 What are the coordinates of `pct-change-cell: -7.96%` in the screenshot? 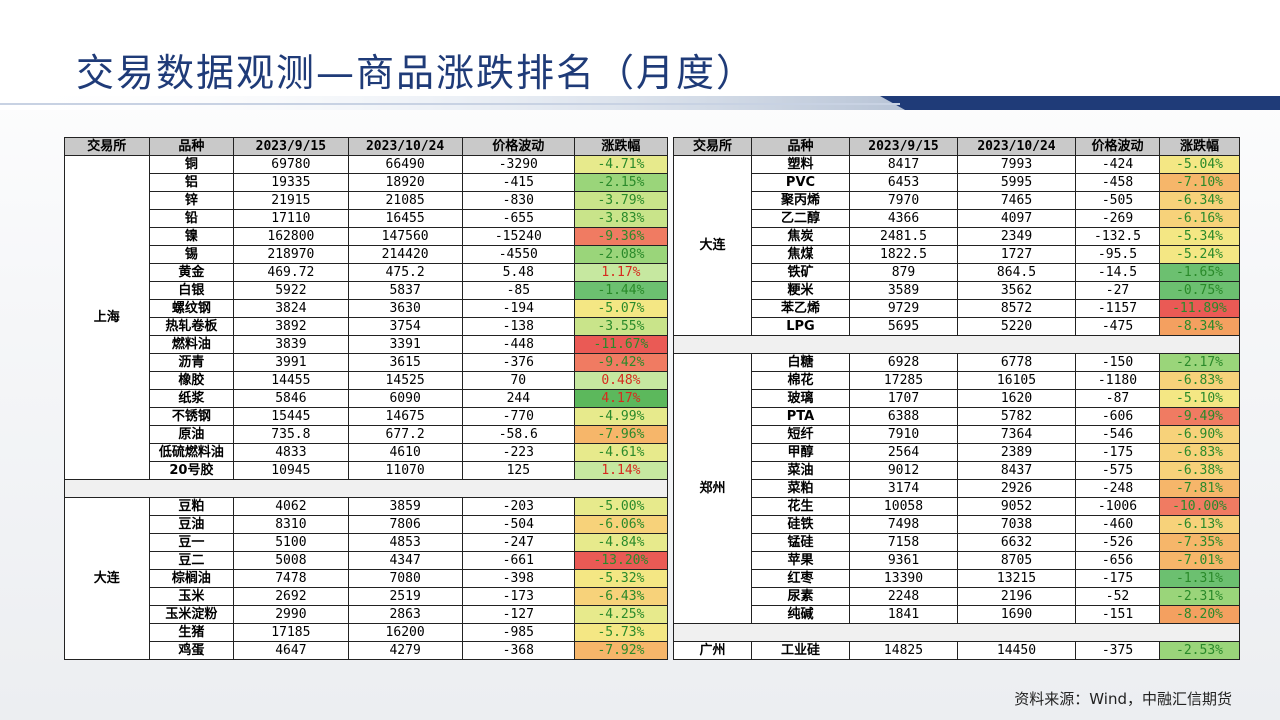 It's located at (621, 434).